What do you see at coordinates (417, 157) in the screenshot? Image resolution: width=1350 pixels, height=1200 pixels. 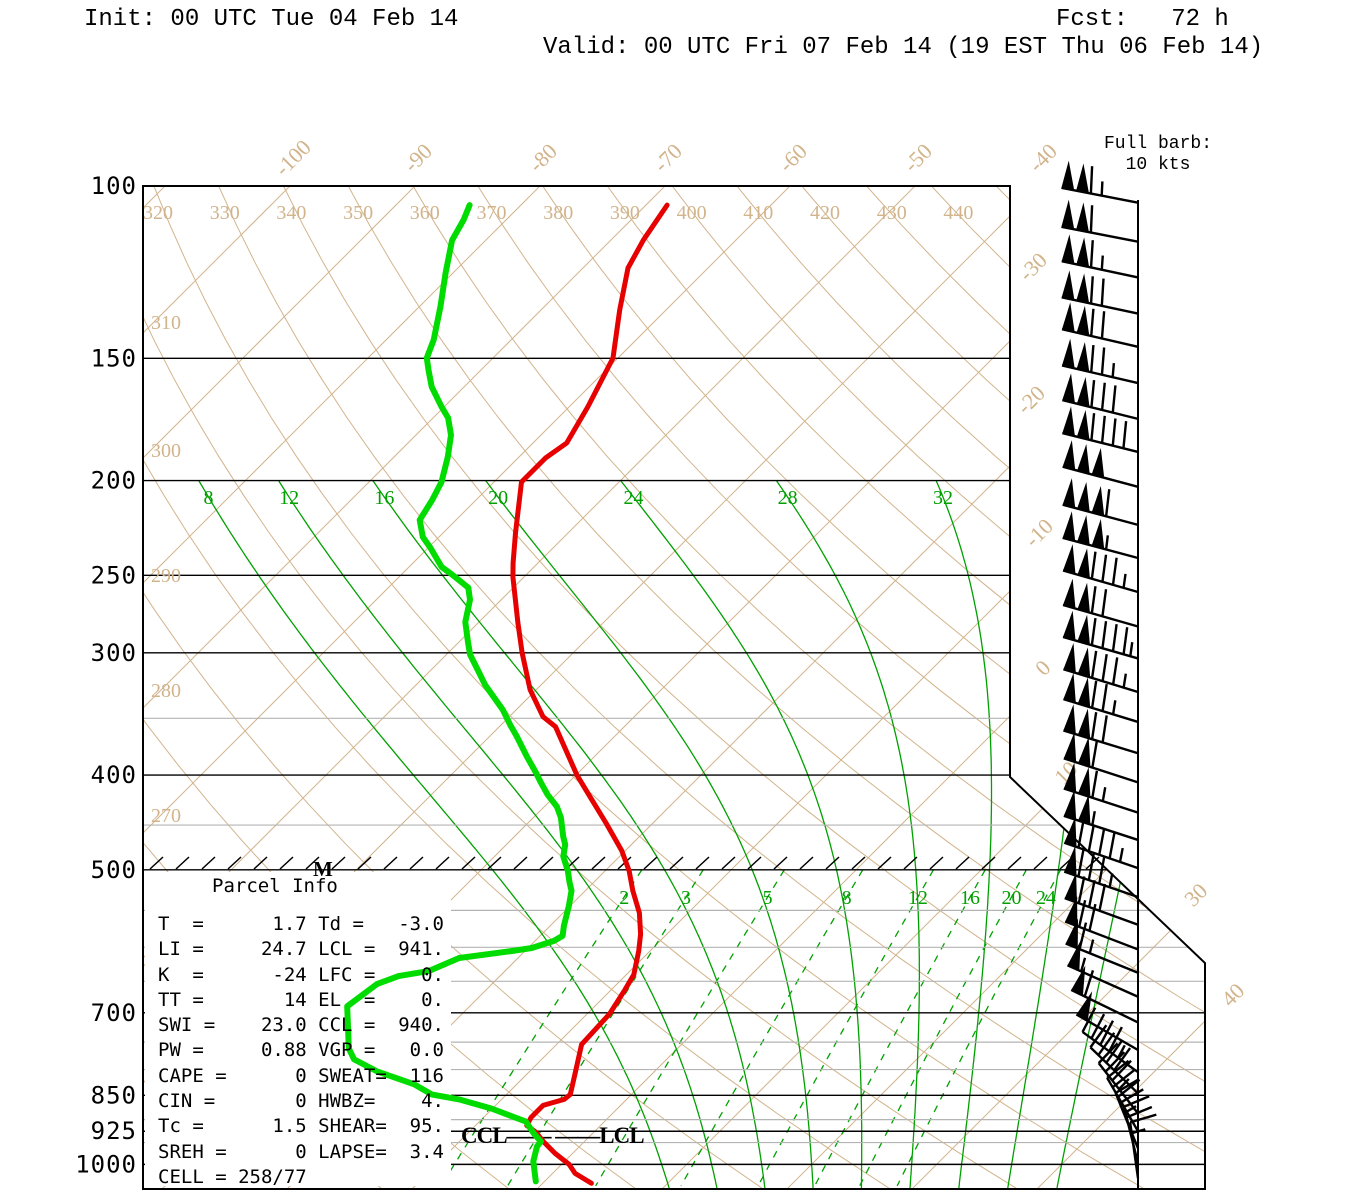 I see `isotherm-label-top: -90` at bounding box center [417, 157].